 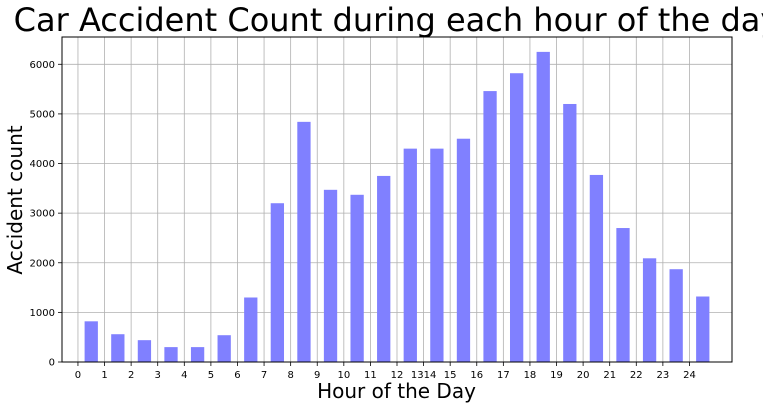 What do you see at coordinates (15, 200) in the screenshot?
I see `y-axis-label: Accident count` at bounding box center [15, 200].